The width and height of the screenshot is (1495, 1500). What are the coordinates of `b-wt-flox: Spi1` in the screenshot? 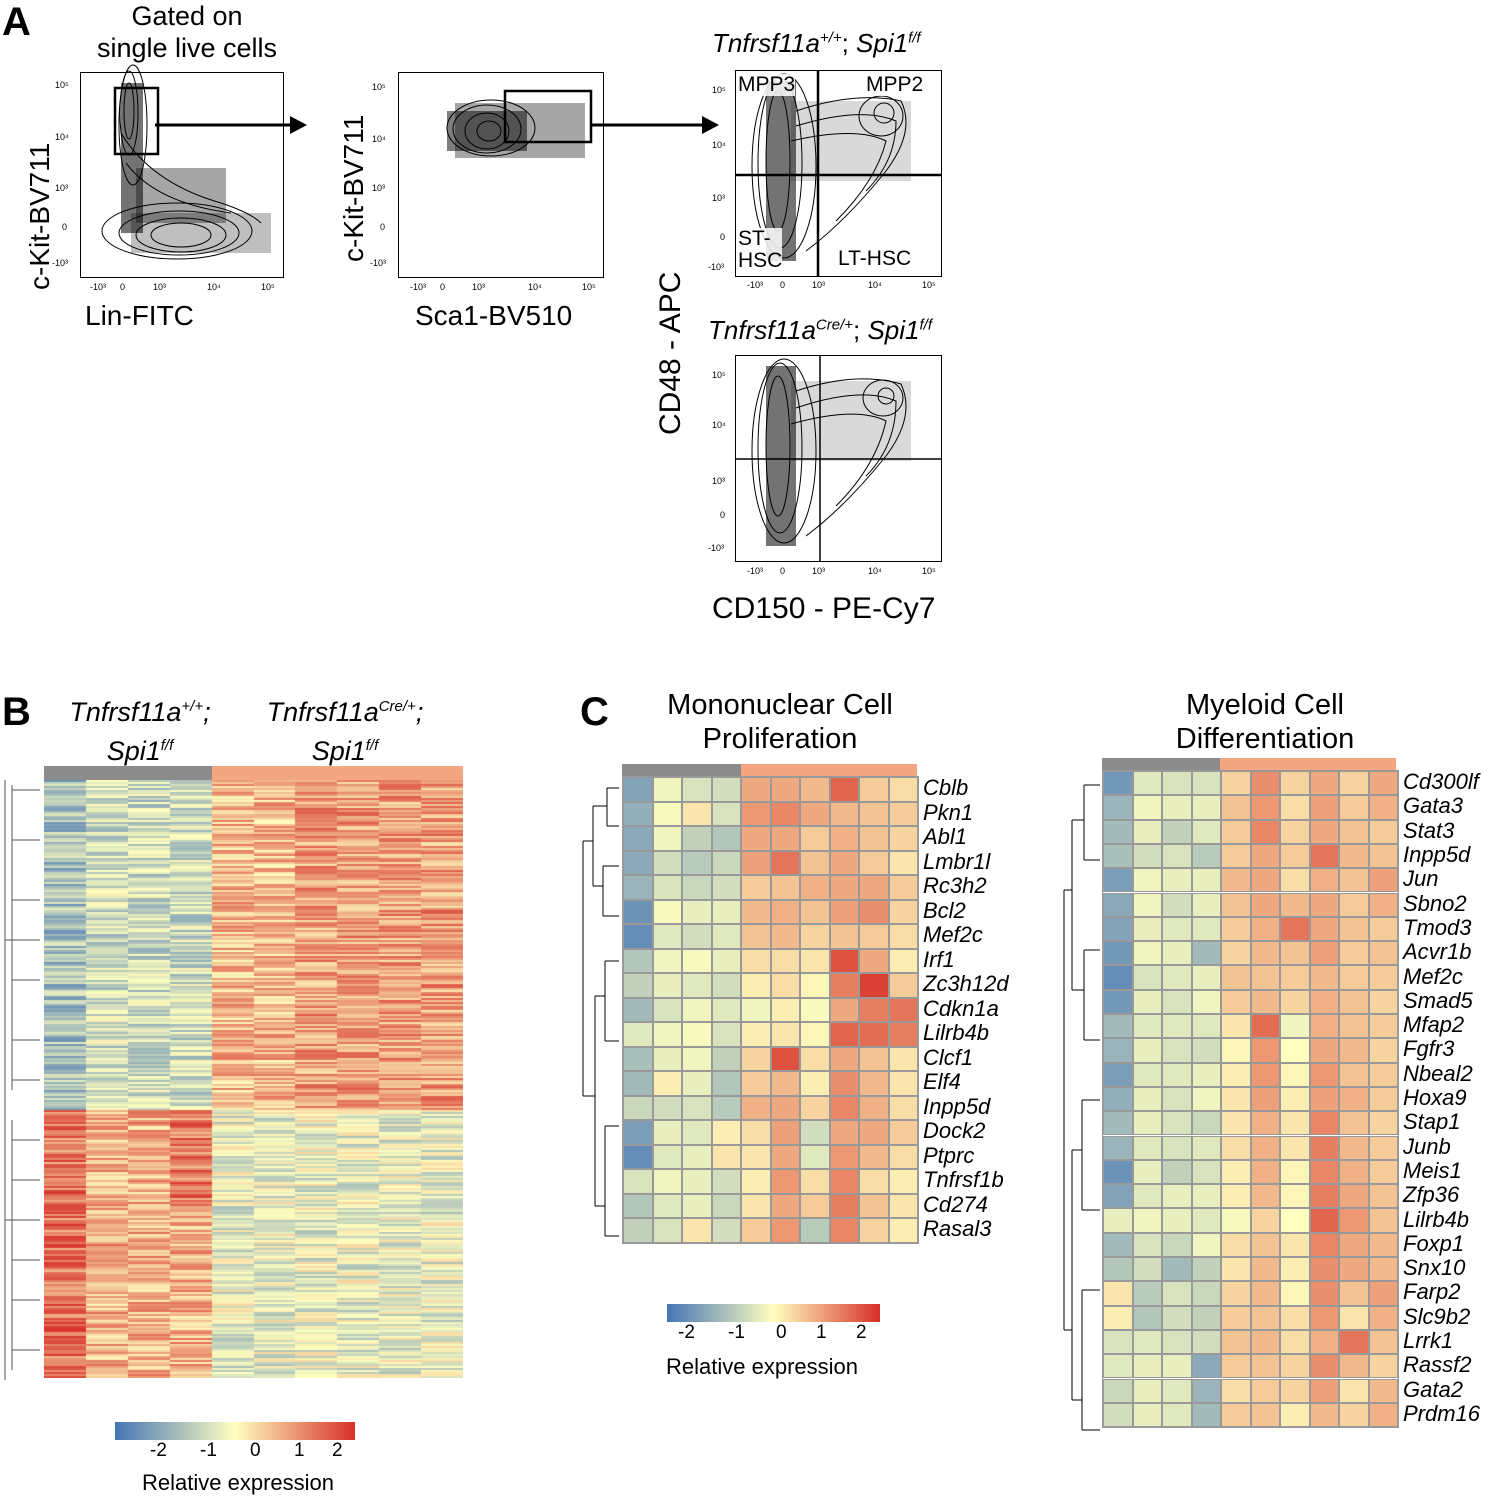 It's located at (133, 751).